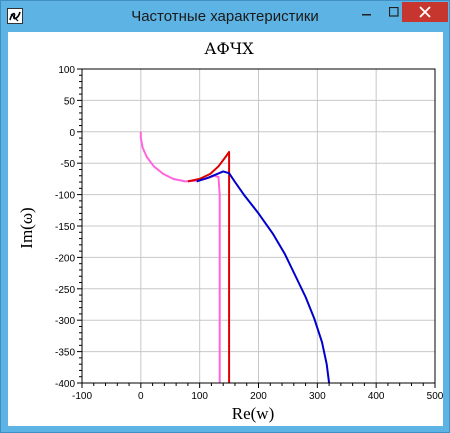 This screenshot has width=450, height=433. I want to click on y-tick-label: -250, so click(65, 290).